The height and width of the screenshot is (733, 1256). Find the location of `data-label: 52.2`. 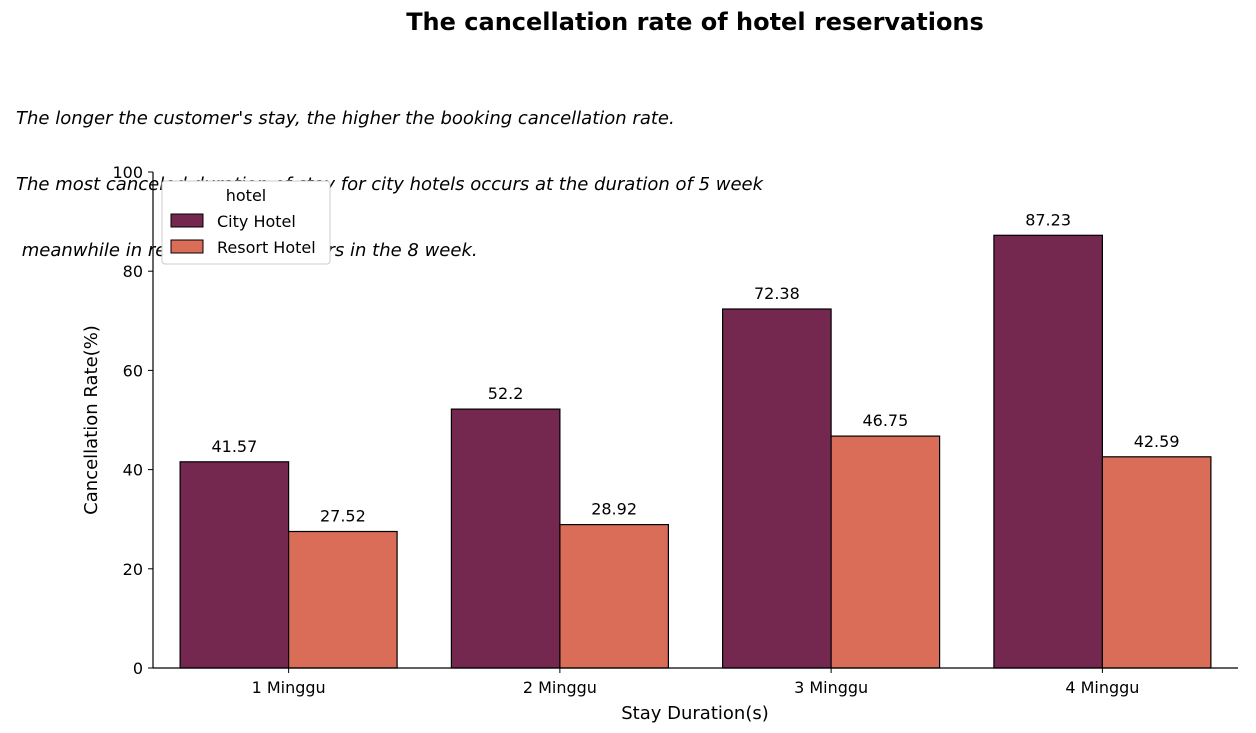

data-label: 52.2 is located at coordinates (506, 393).